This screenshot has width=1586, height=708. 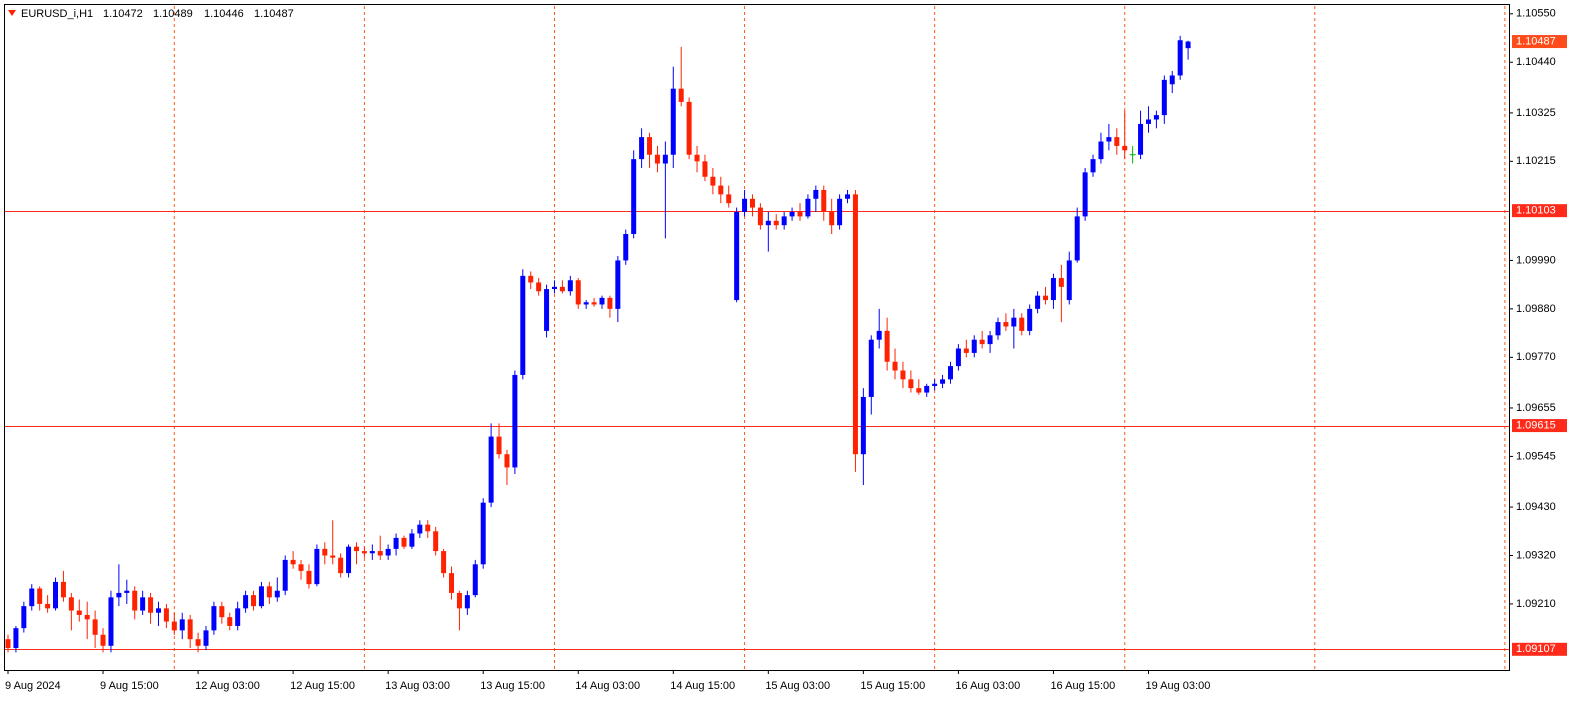 I want to click on x-tick-label: 9 Aug 15:00, so click(x=129, y=686).